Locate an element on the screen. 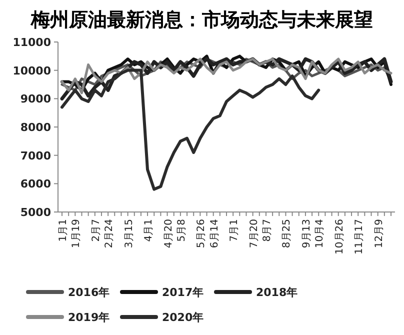 Image resolution: width=404 pixels, height=335 pixels. x-tick-label: 2月24 is located at coordinates (110, 233).